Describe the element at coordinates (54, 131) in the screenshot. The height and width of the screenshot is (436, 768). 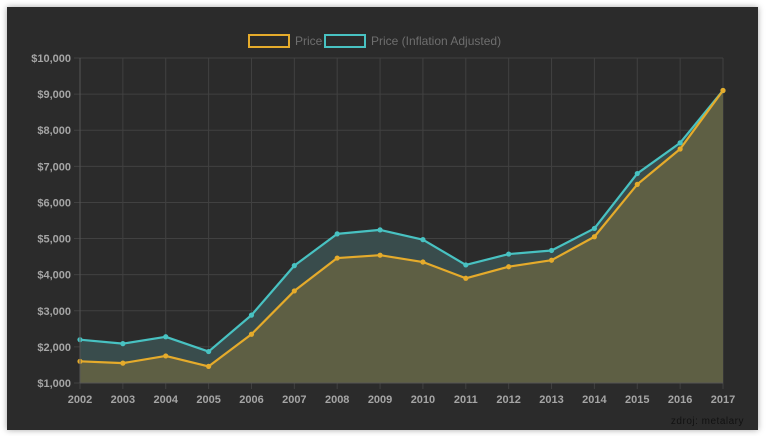
I see `y-tick-label: $8,000` at that location.